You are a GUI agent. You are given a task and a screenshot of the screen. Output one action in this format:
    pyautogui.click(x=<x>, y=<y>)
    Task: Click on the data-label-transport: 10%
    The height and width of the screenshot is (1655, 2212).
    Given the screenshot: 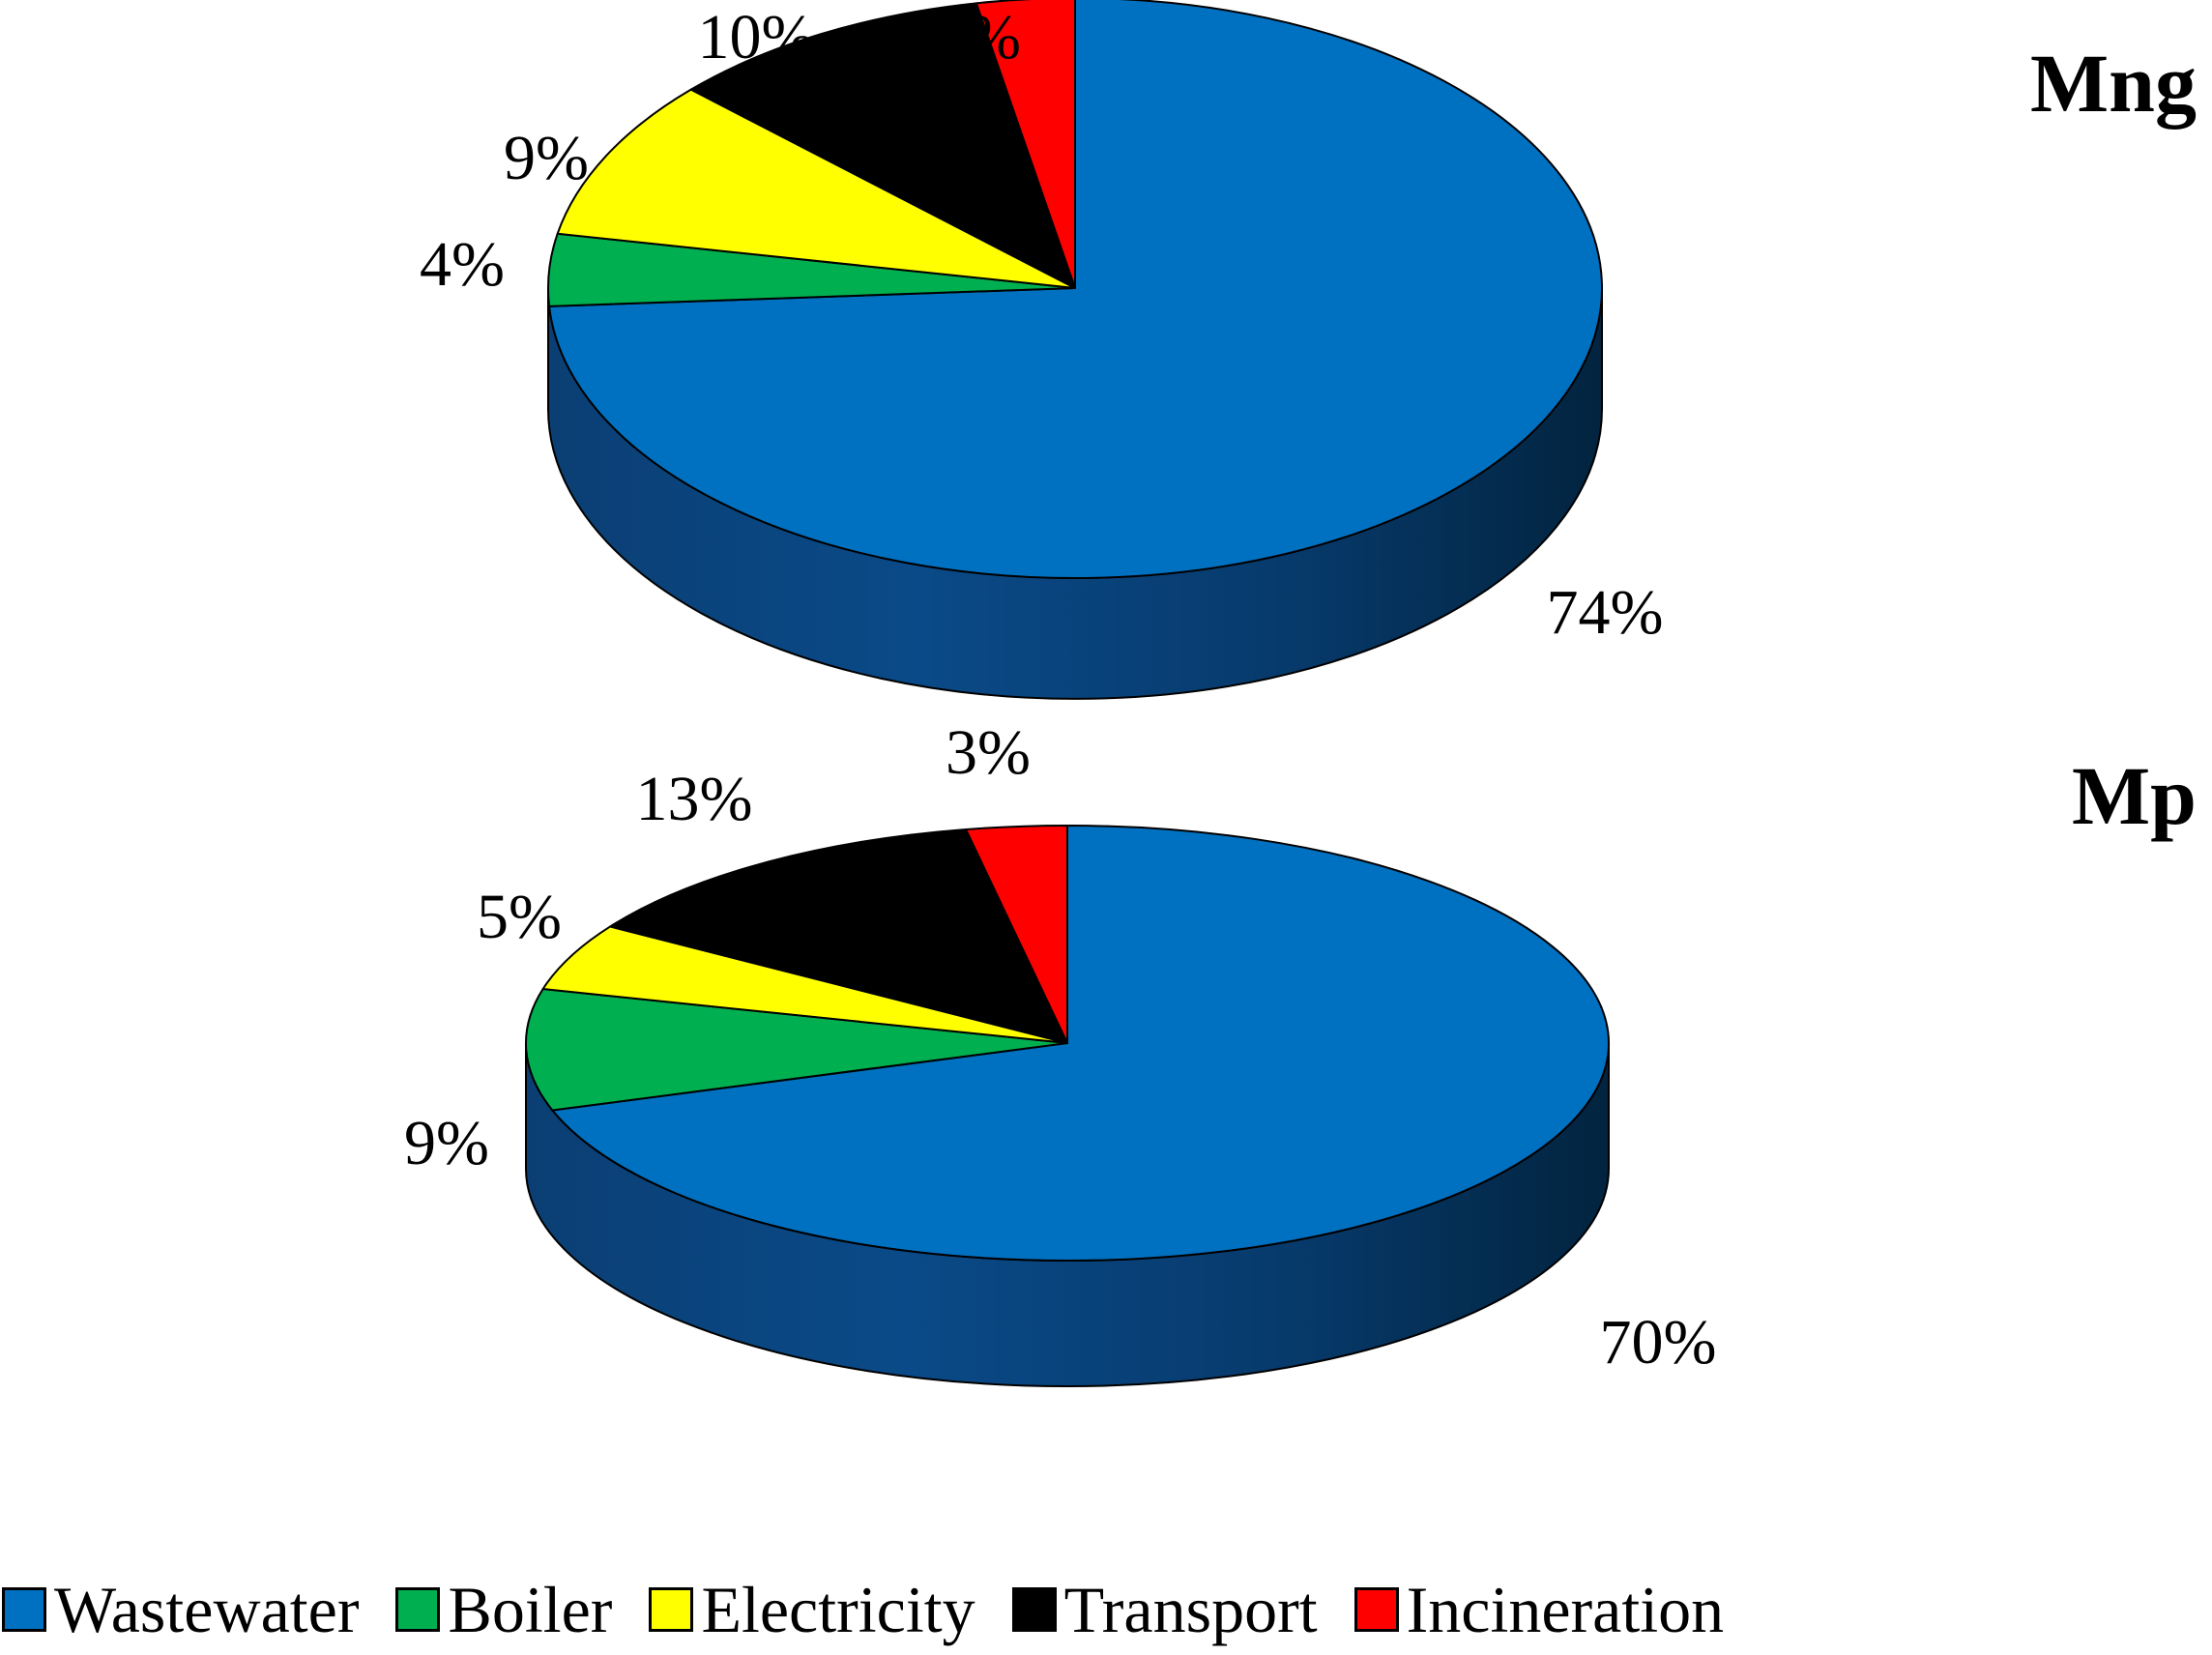 What is the action you would take?
    pyautogui.click(x=756, y=37)
    